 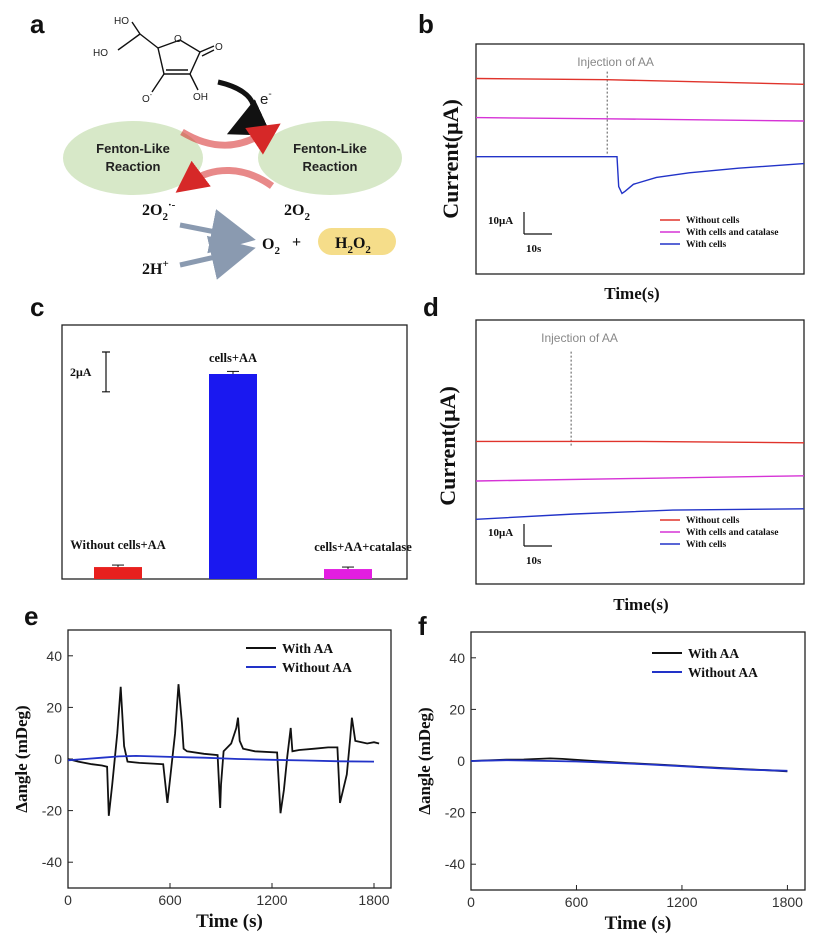 I want to click on panel-label-b: b, so click(x=426, y=24).